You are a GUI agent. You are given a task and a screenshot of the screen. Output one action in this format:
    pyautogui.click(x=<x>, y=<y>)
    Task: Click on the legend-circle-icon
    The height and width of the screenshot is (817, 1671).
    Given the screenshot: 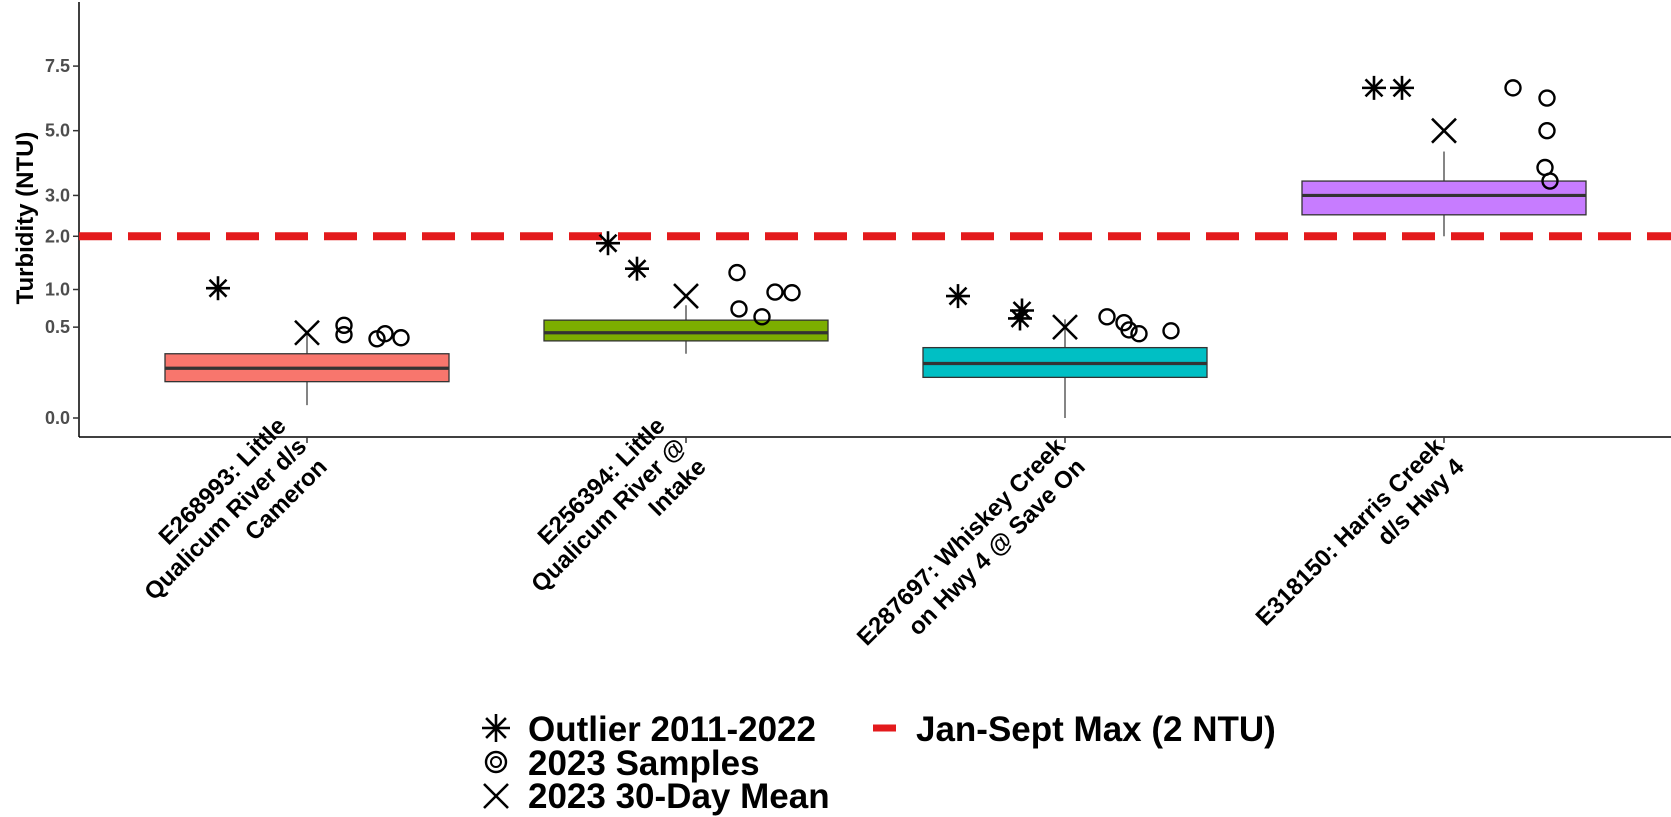 What is the action you would take?
    pyautogui.click(x=496, y=762)
    